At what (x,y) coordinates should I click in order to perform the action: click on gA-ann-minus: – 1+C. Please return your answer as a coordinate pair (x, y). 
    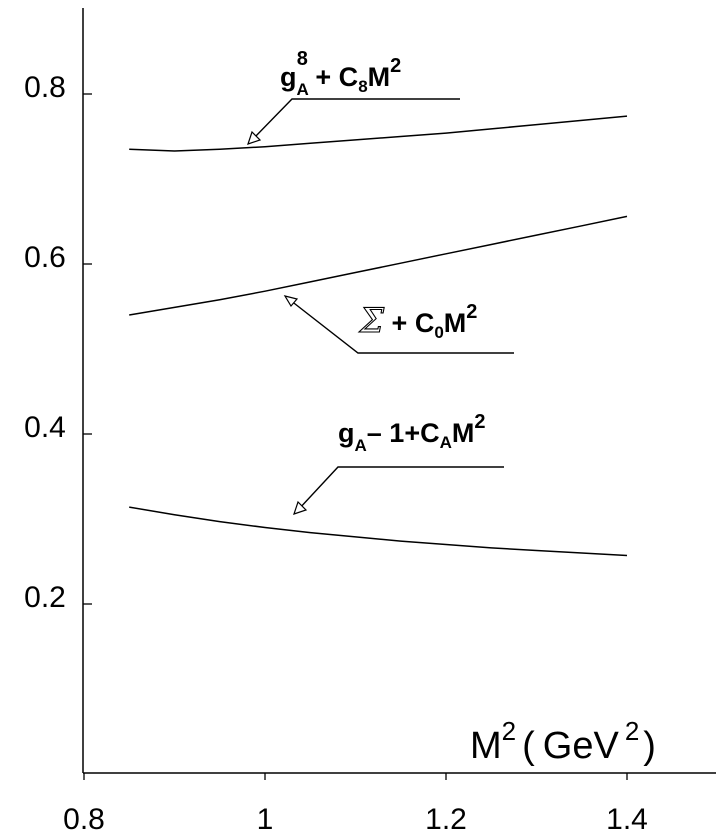
    Looking at the image, I should click on (403, 433).